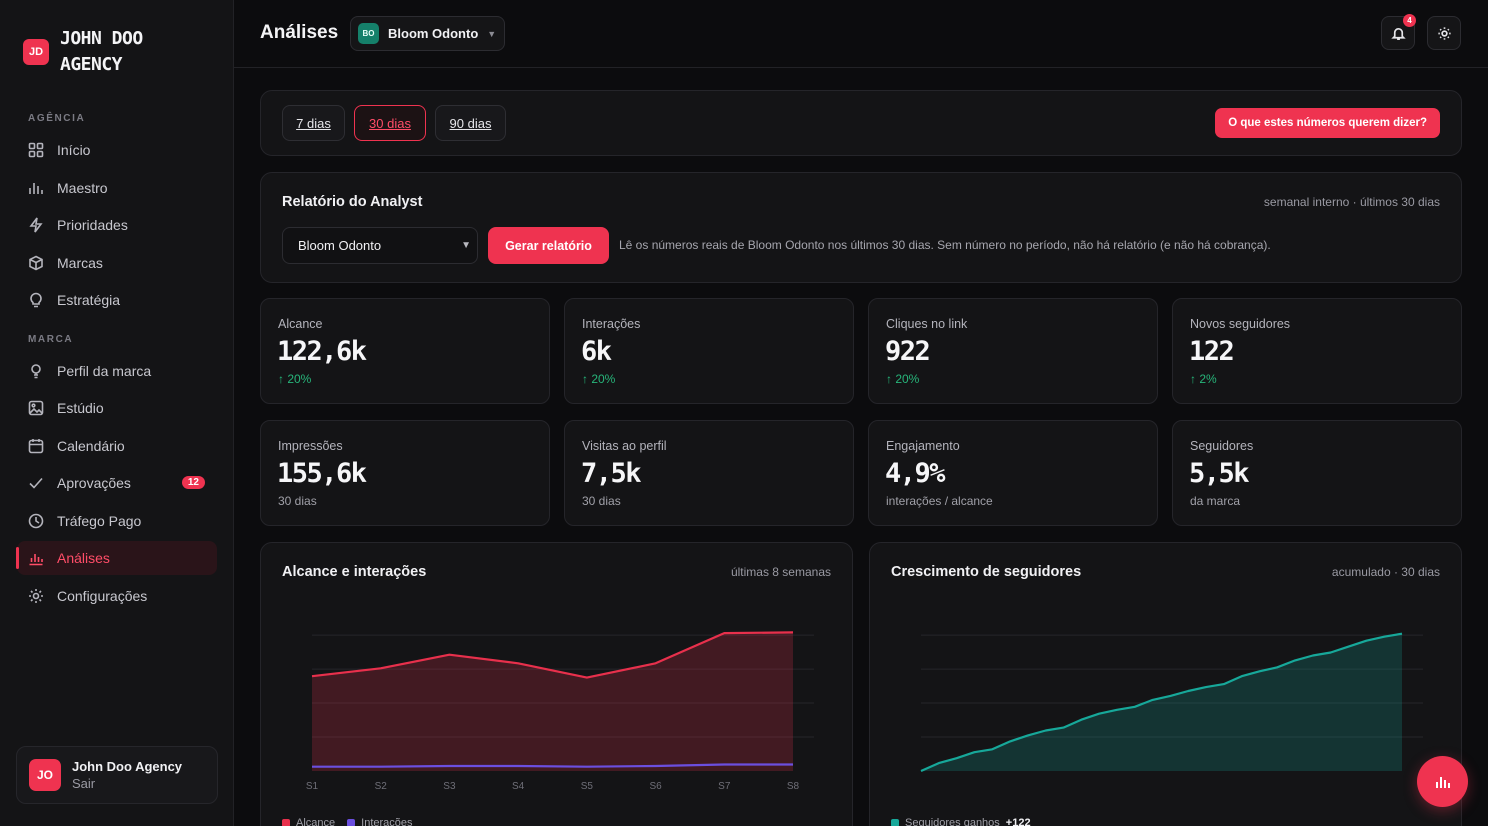  What do you see at coordinates (939, 501) in the screenshot?
I see `stat-sub: interações / alcance` at bounding box center [939, 501].